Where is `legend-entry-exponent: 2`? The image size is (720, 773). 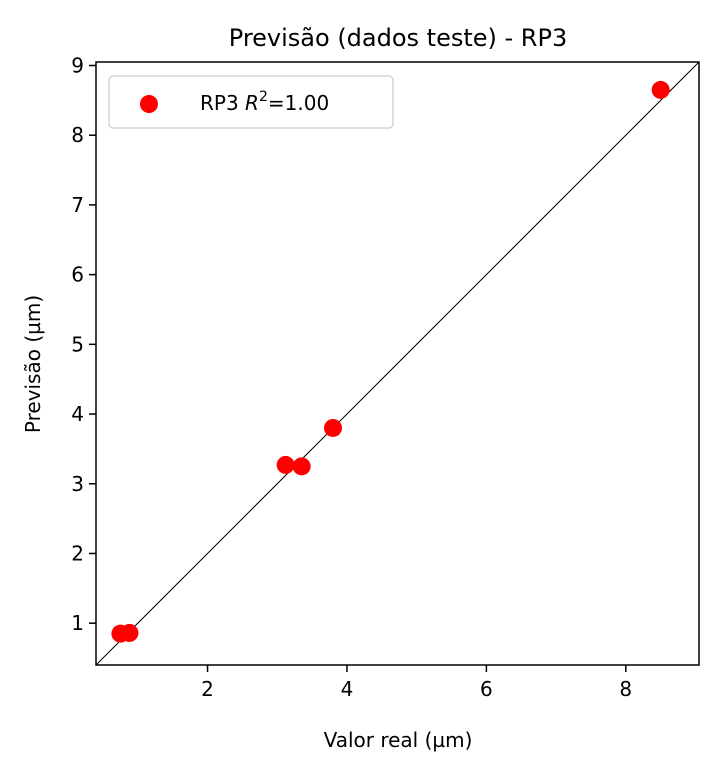 legend-entry-exponent: 2 is located at coordinates (263, 97).